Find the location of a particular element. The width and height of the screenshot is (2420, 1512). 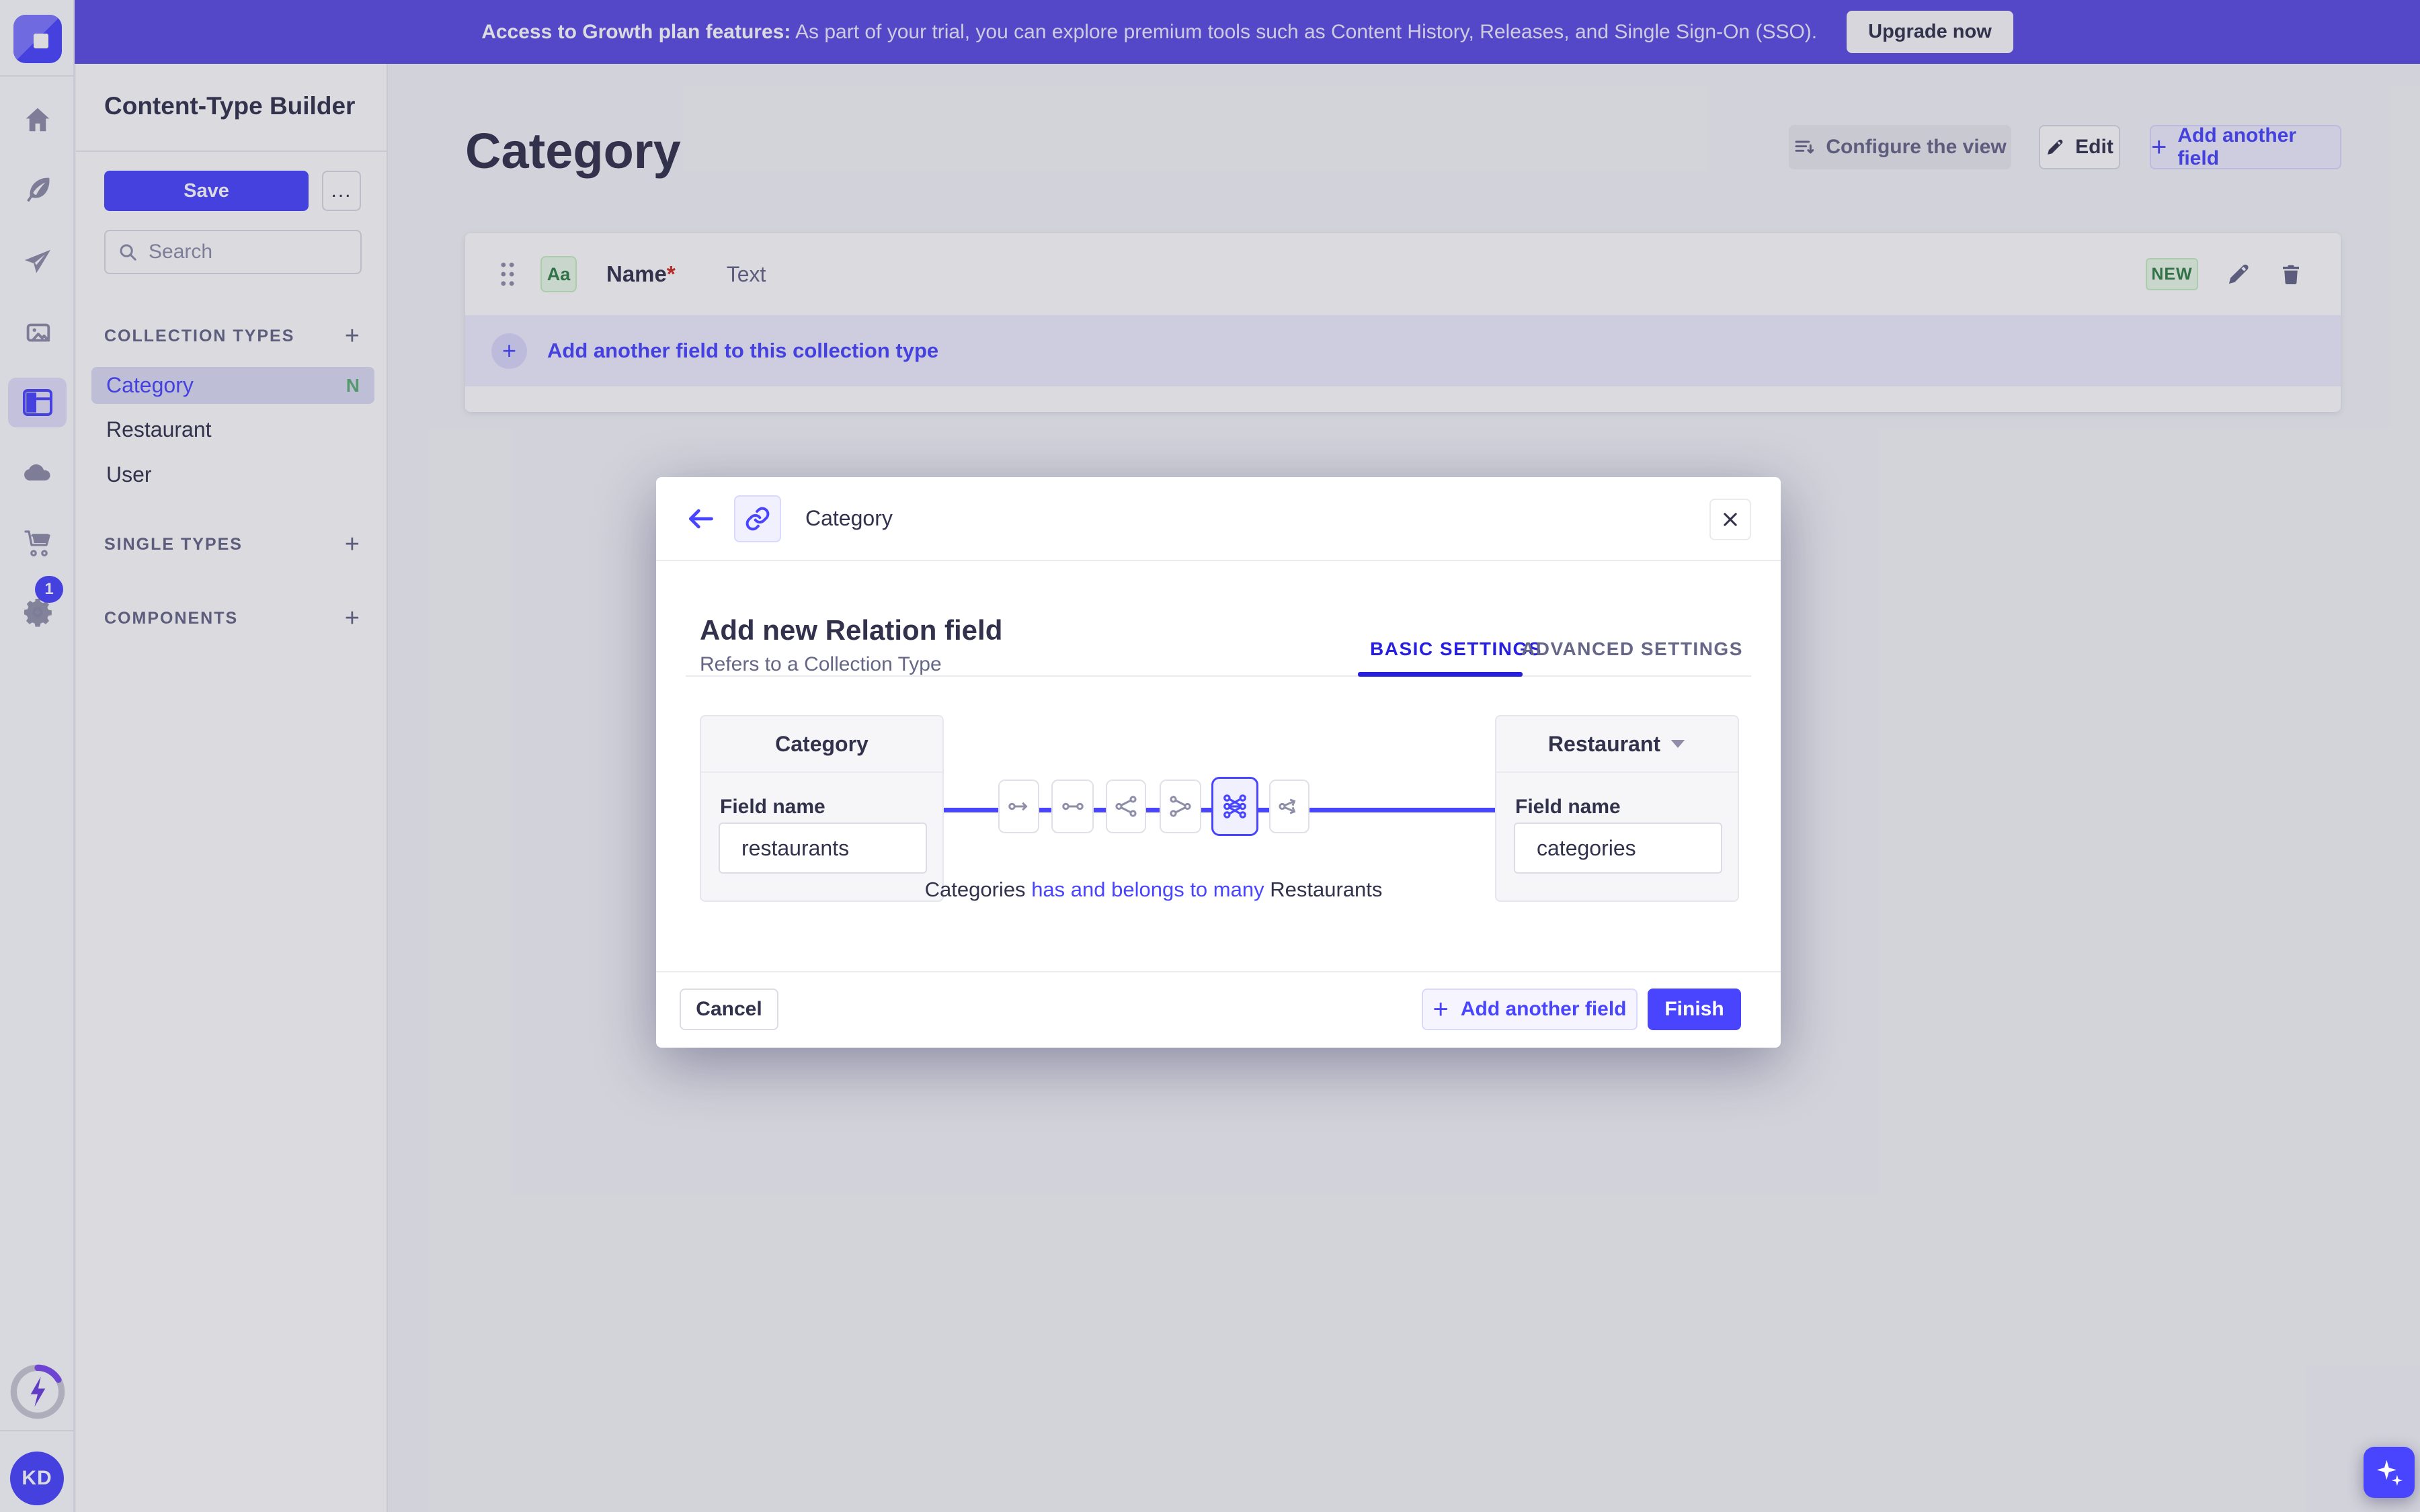

single-types-header: SINGLE TYPES + is located at coordinates (232, 544).